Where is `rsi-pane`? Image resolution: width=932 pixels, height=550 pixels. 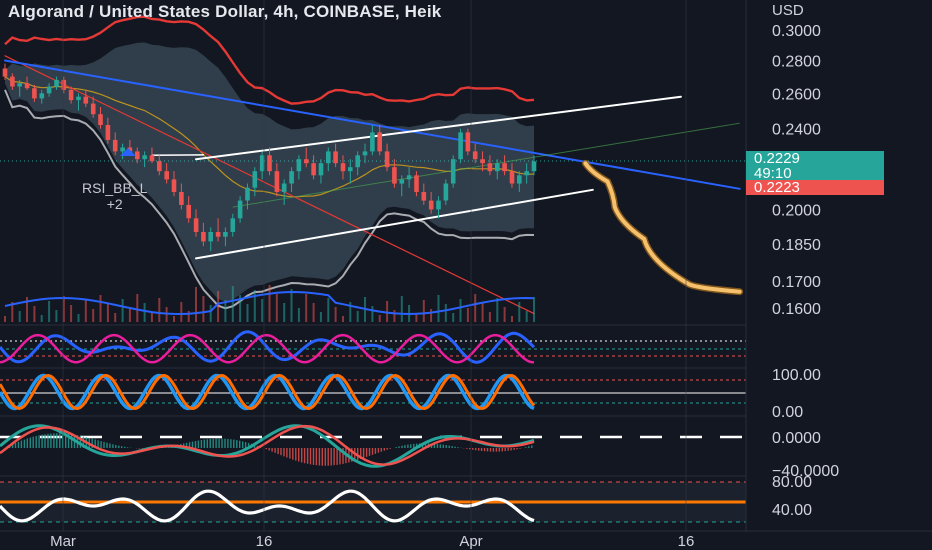
rsi-pane is located at coordinates (373, 344).